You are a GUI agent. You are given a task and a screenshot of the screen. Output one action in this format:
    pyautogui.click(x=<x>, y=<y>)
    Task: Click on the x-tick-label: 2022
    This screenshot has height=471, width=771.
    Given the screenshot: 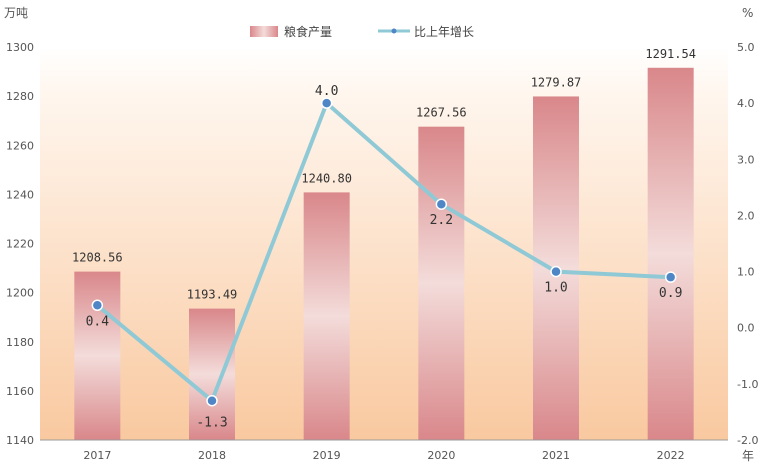 What is the action you would take?
    pyautogui.click(x=671, y=455)
    